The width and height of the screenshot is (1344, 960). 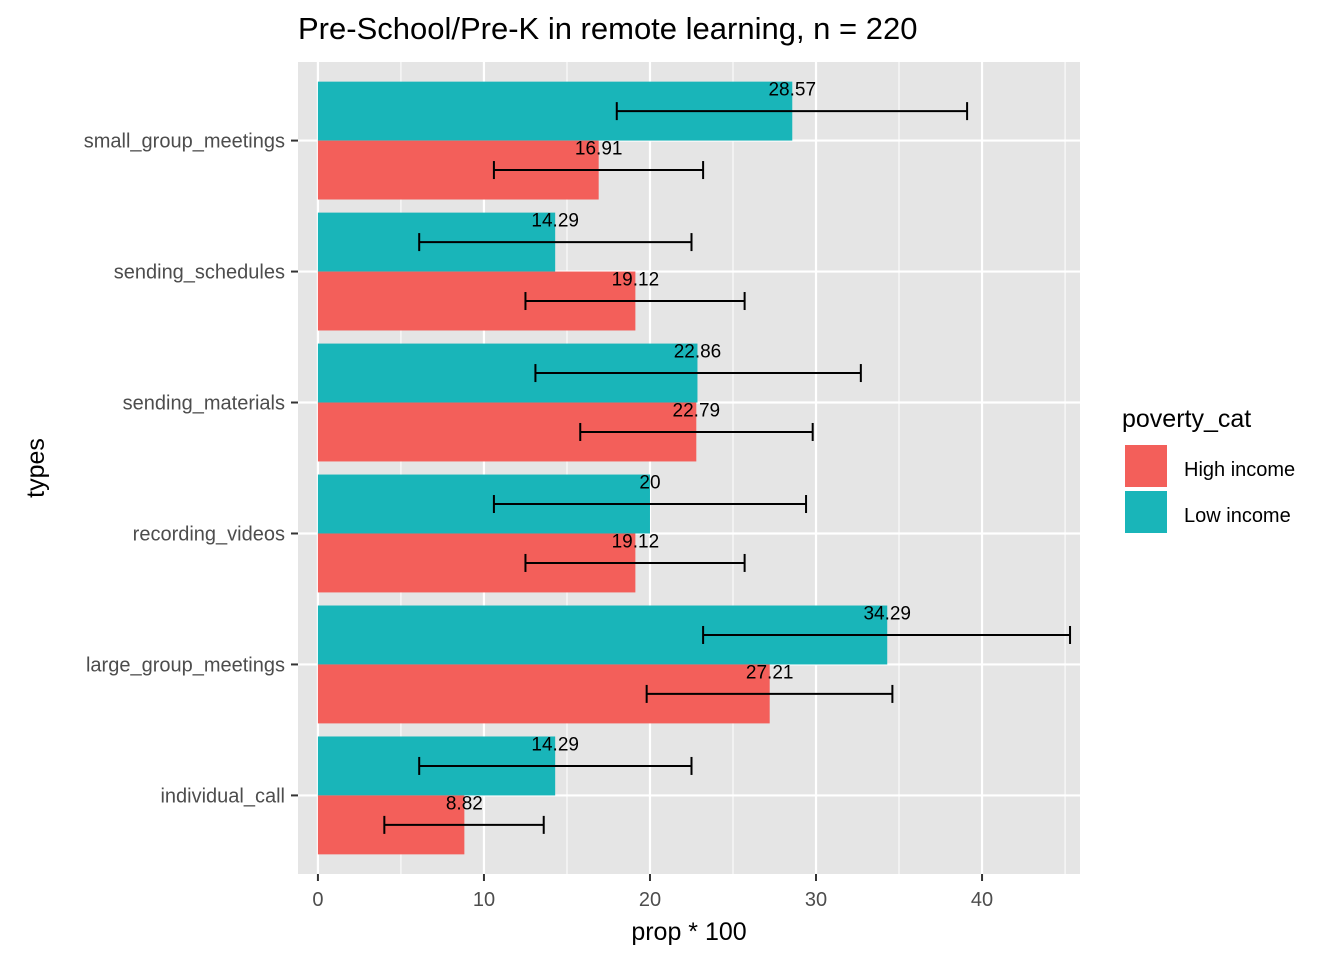 What do you see at coordinates (816, 900) in the screenshot?
I see `x-tick-label: 30` at bounding box center [816, 900].